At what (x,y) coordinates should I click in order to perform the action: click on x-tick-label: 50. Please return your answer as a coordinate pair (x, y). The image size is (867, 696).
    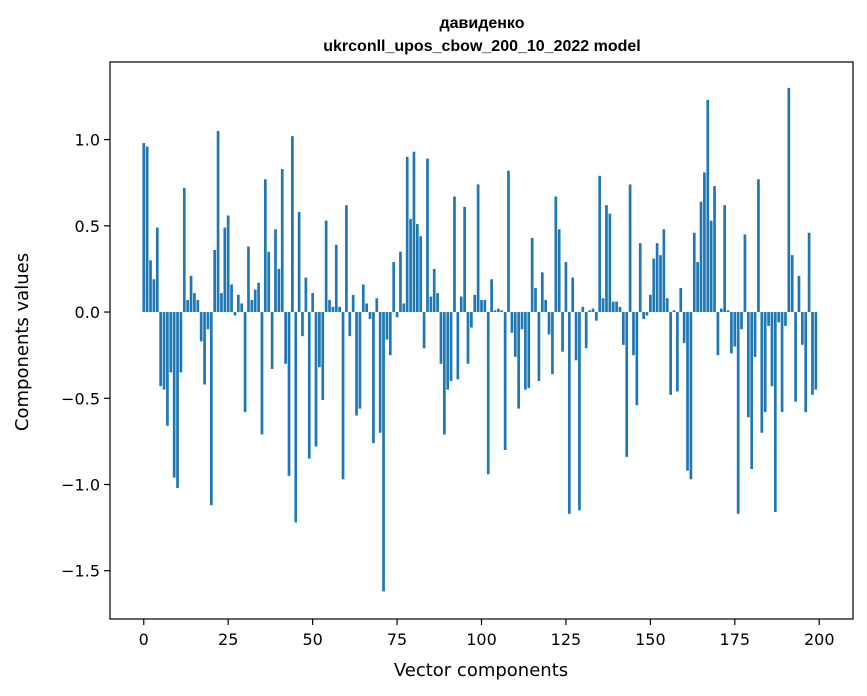
    Looking at the image, I should click on (312, 639).